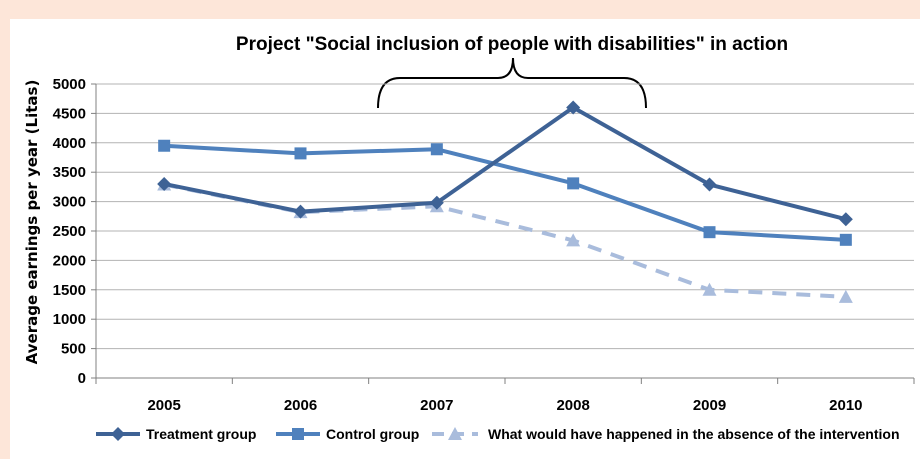 This screenshot has width=920, height=459. I want to click on x-tick-label: 2009, so click(709, 405).